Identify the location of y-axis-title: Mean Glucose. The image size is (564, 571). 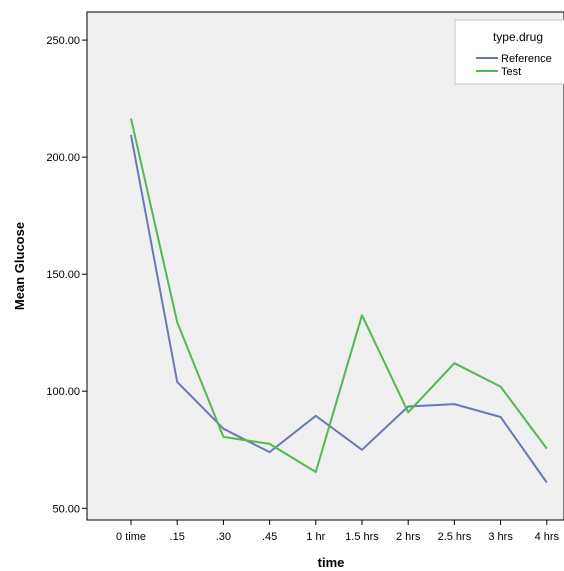
(19, 266).